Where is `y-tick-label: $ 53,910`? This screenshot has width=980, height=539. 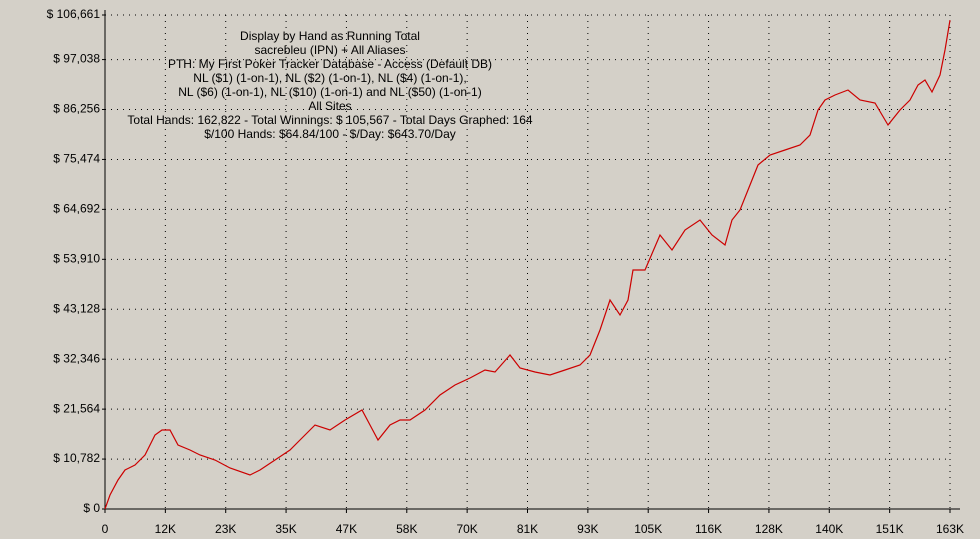
y-tick-label: $ 53,910 is located at coordinates (76, 258).